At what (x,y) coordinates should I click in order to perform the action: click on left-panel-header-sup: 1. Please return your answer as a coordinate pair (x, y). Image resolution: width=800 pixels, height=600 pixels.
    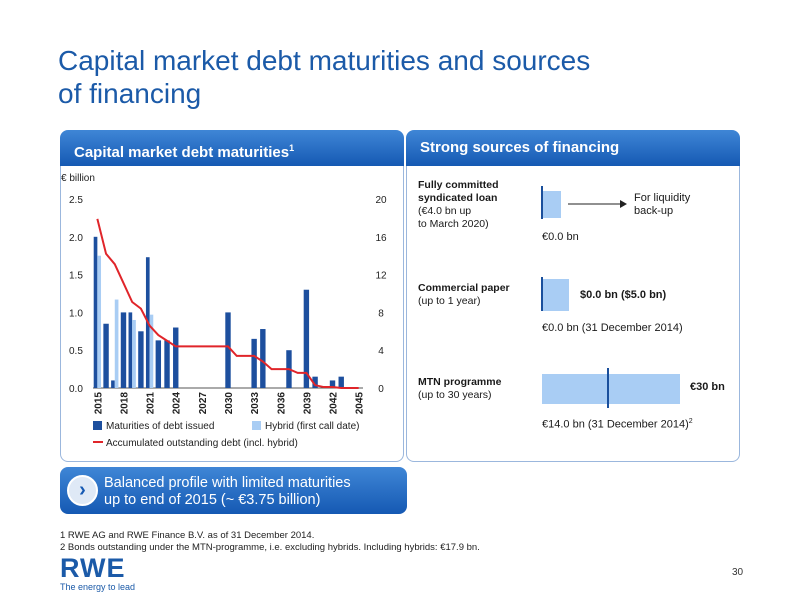
    Looking at the image, I should click on (292, 148).